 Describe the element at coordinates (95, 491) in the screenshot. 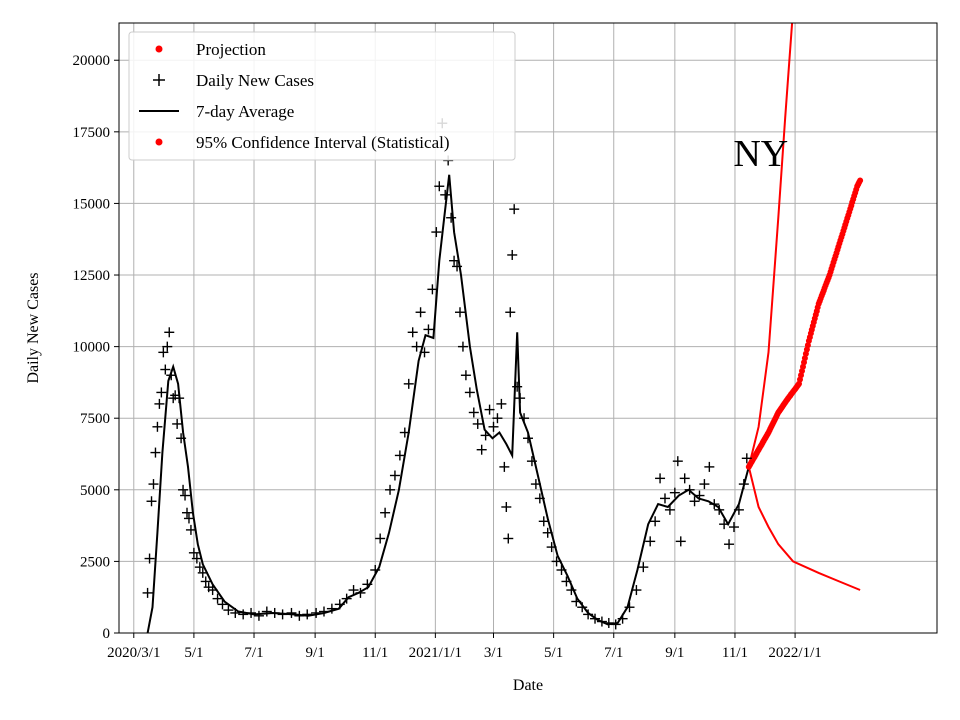

I see `y-tick-label: 5000` at that location.